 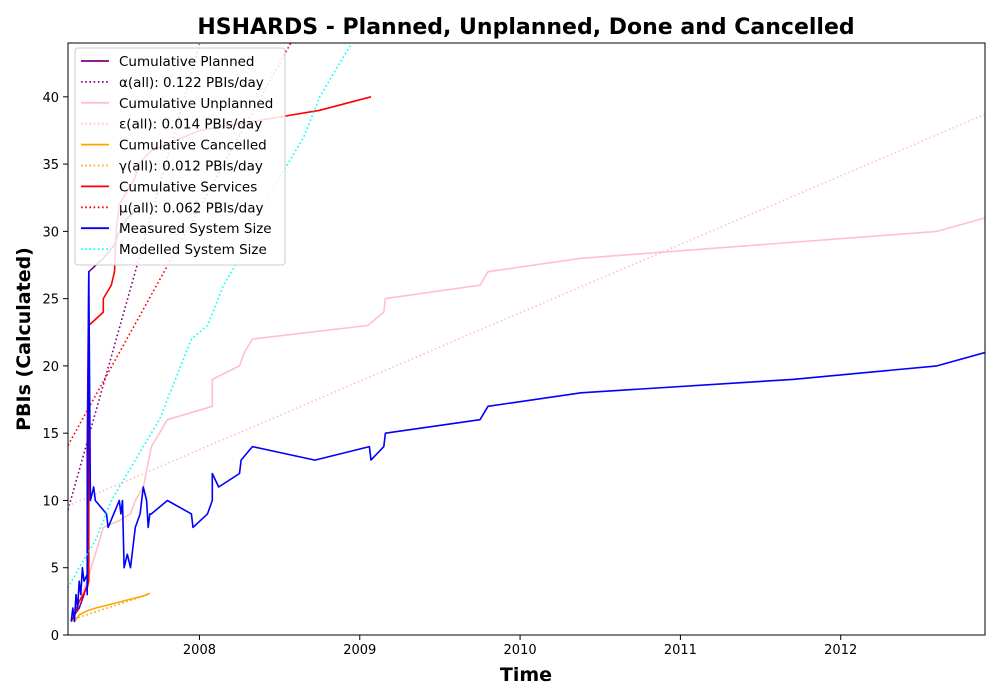 I want to click on y-tick-label: 40, so click(x=50, y=98).